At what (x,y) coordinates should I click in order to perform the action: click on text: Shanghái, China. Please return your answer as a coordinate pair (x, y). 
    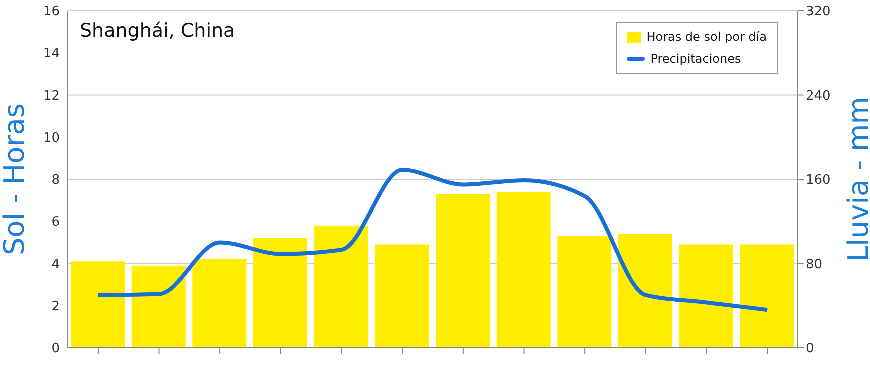
    Looking at the image, I should click on (158, 31).